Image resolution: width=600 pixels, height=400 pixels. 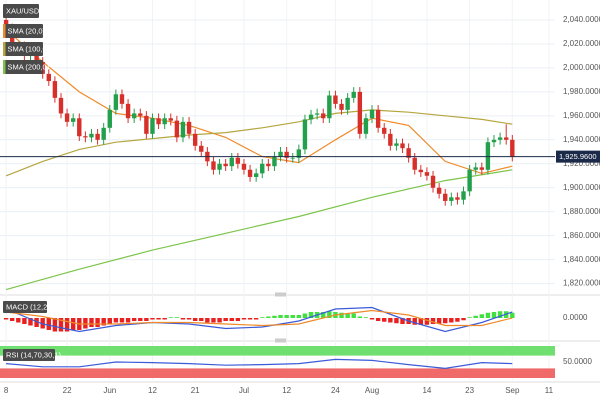 I want to click on x-tick-label: 8, so click(x=6, y=390).